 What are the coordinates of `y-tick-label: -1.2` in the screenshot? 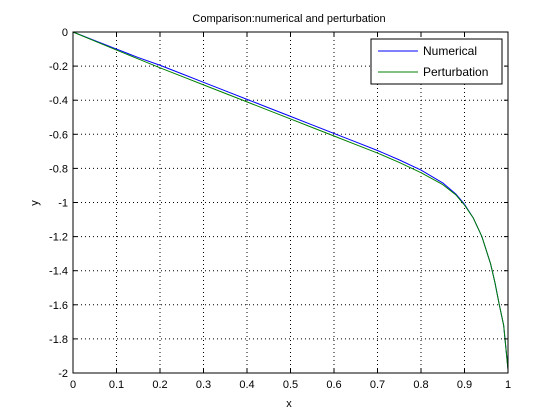 It's located at (58, 238).